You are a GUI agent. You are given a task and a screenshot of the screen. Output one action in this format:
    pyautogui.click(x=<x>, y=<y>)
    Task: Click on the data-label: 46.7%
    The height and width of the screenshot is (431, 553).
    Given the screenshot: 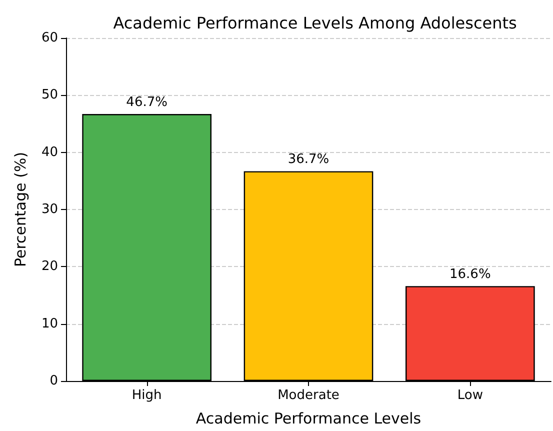 What is the action you would take?
    pyautogui.click(x=147, y=102)
    